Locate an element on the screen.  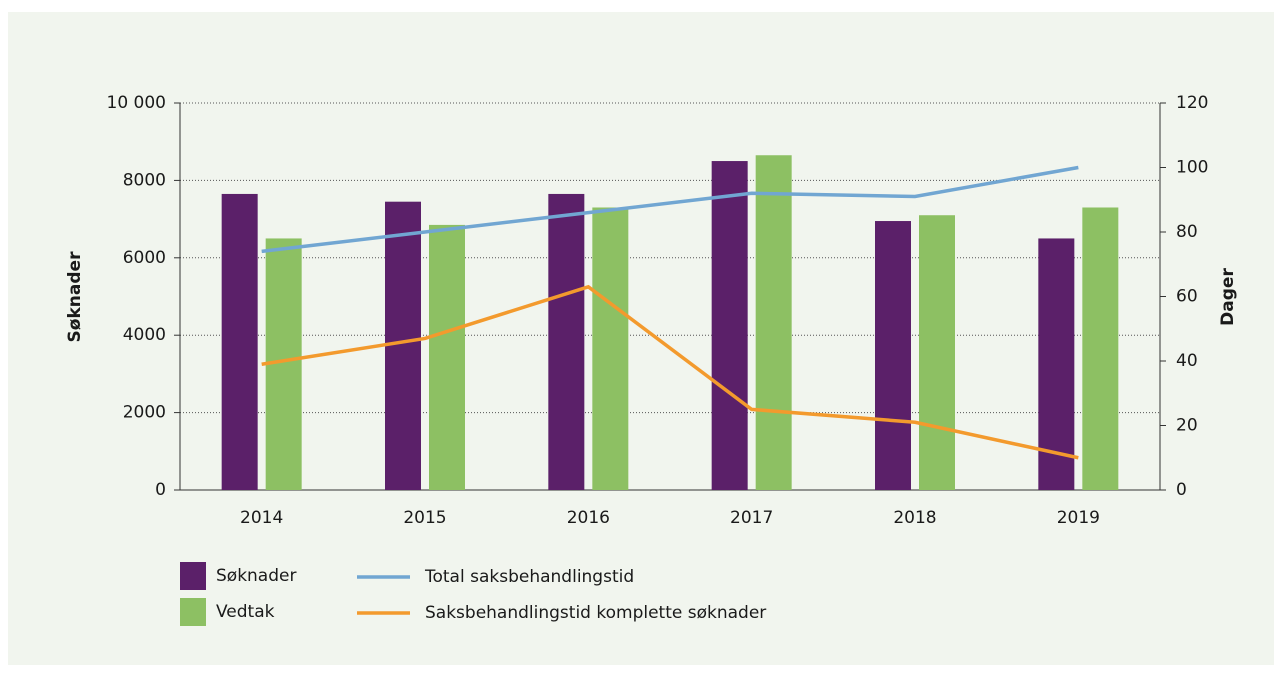
y-tick-label: 2000 is located at coordinates (144, 413).